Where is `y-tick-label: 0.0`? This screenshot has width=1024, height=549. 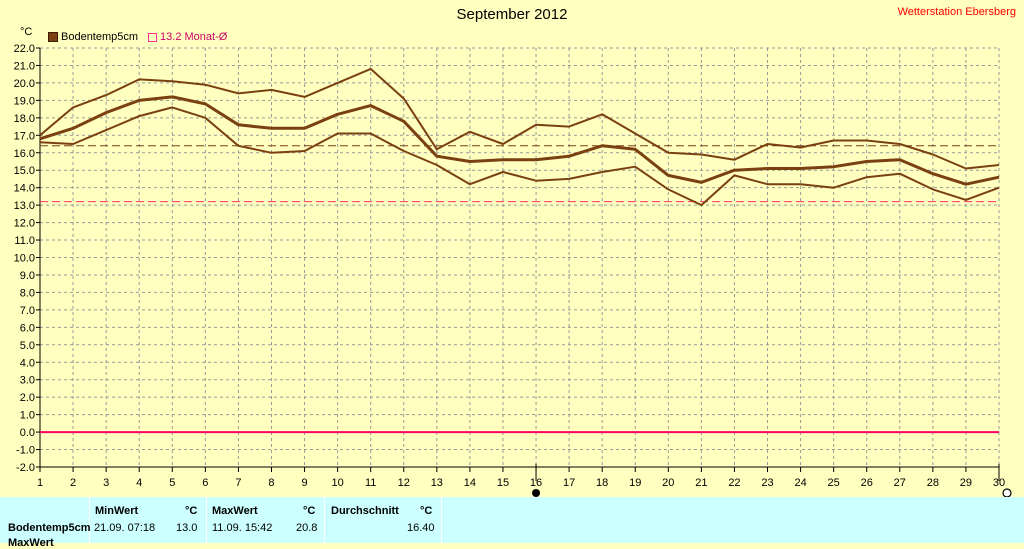
y-tick-label: 0.0 is located at coordinates (27, 433).